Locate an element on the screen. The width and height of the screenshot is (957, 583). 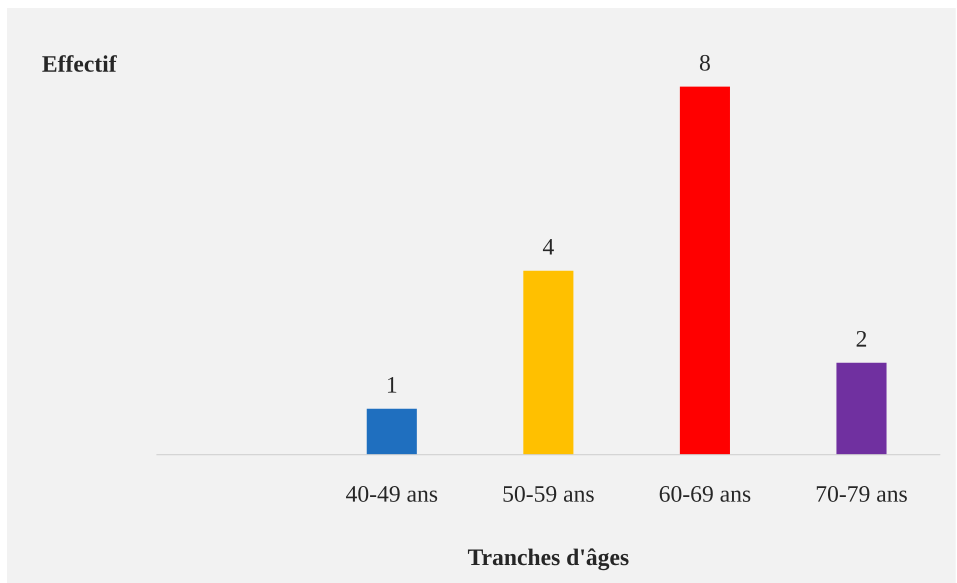
x-tick-label: 60-69 ans is located at coordinates (705, 494).